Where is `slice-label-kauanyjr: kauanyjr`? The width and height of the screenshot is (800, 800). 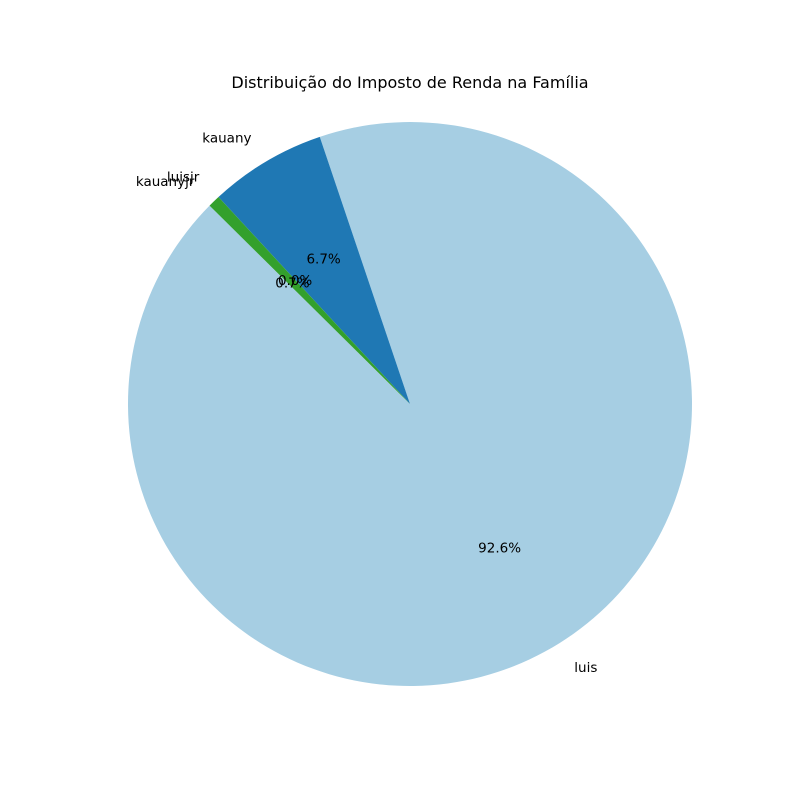 slice-label-kauanyjr: kauanyjr is located at coordinates (165, 182).